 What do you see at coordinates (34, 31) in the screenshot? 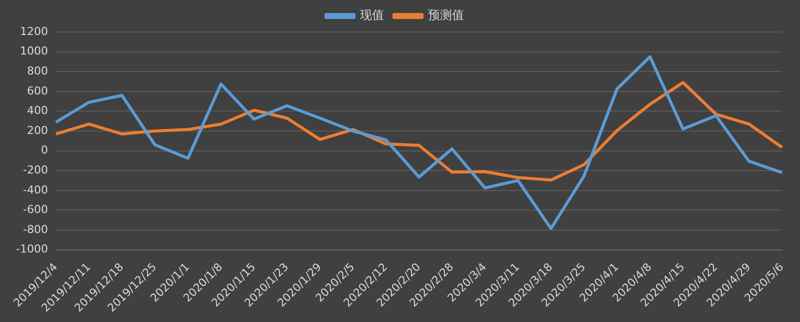
I see `y-tick-label: 1200` at bounding box center [34, 31].